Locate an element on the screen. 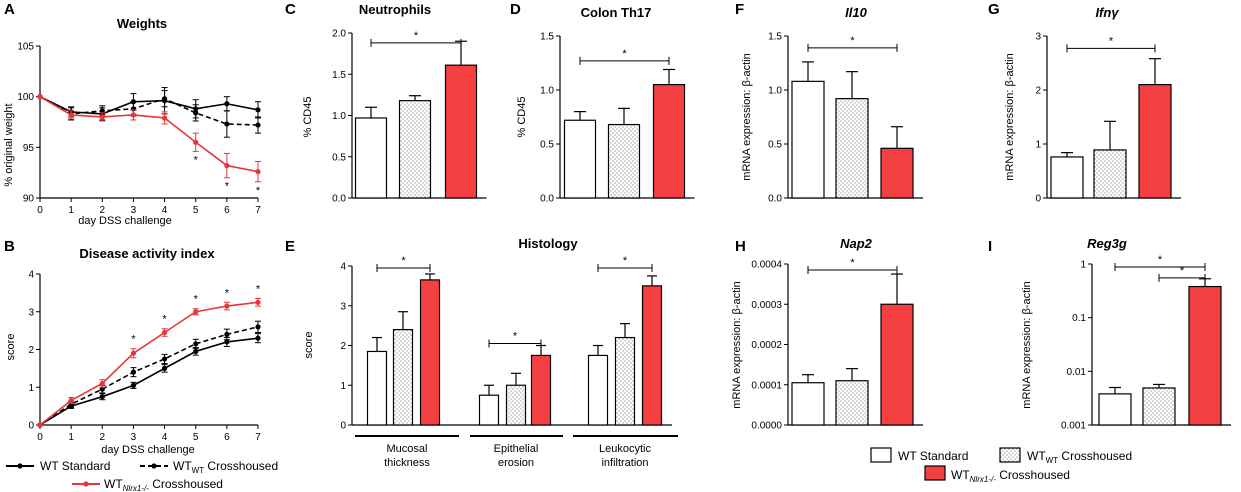 This screenshot has height=492, width=1241. ylabel-neutrophils: % CD45 is located at coordinates (308, 117).